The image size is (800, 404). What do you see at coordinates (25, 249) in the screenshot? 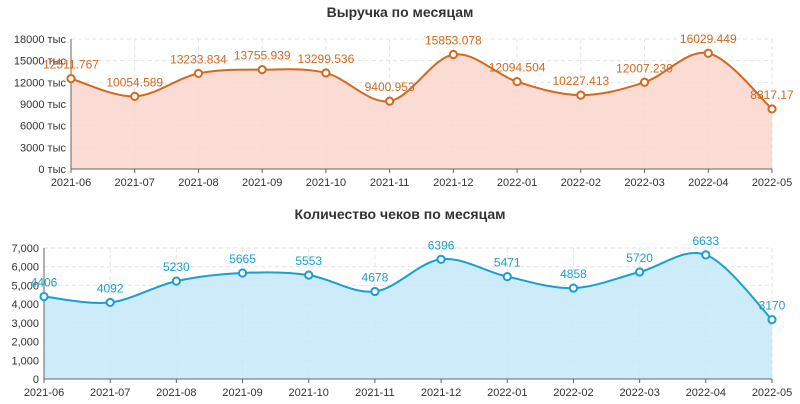
I see `receipts-y-tick-label: 7,000` at bounding box center [25, 249].